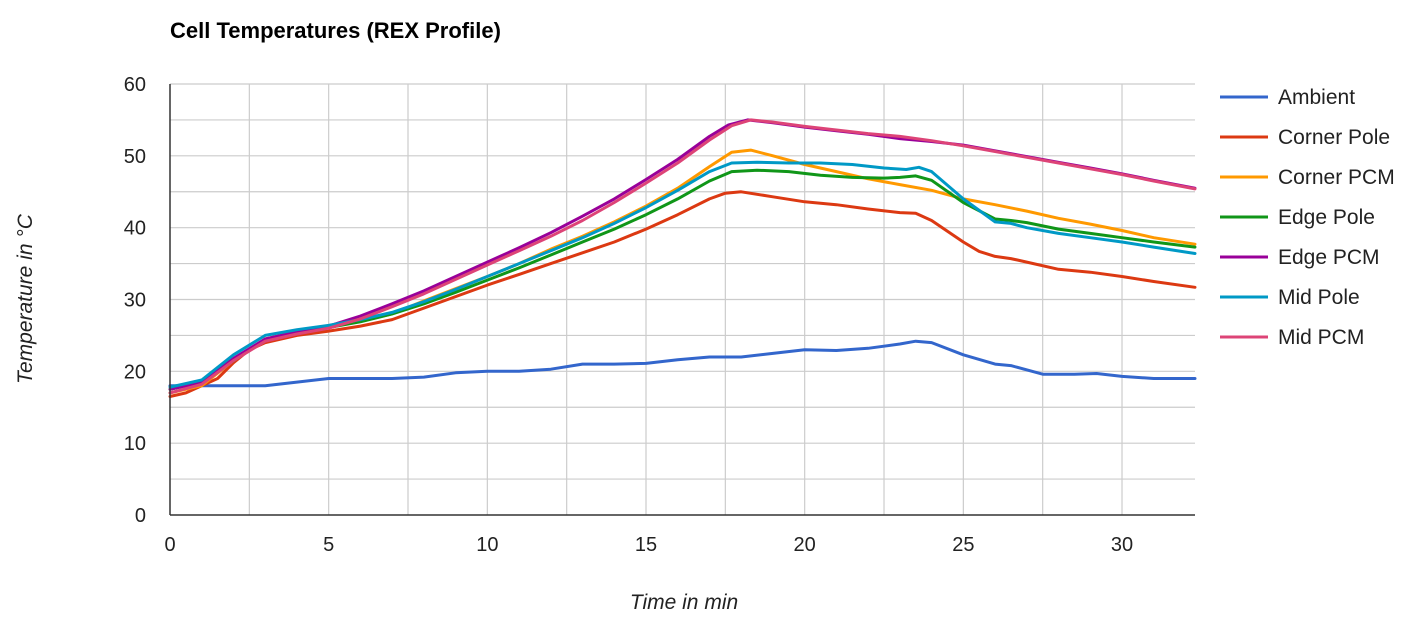 The width and height of the screenshot is (1426, 637). I want to click on legend-entry: Edge Pole, so click(1326, 217).